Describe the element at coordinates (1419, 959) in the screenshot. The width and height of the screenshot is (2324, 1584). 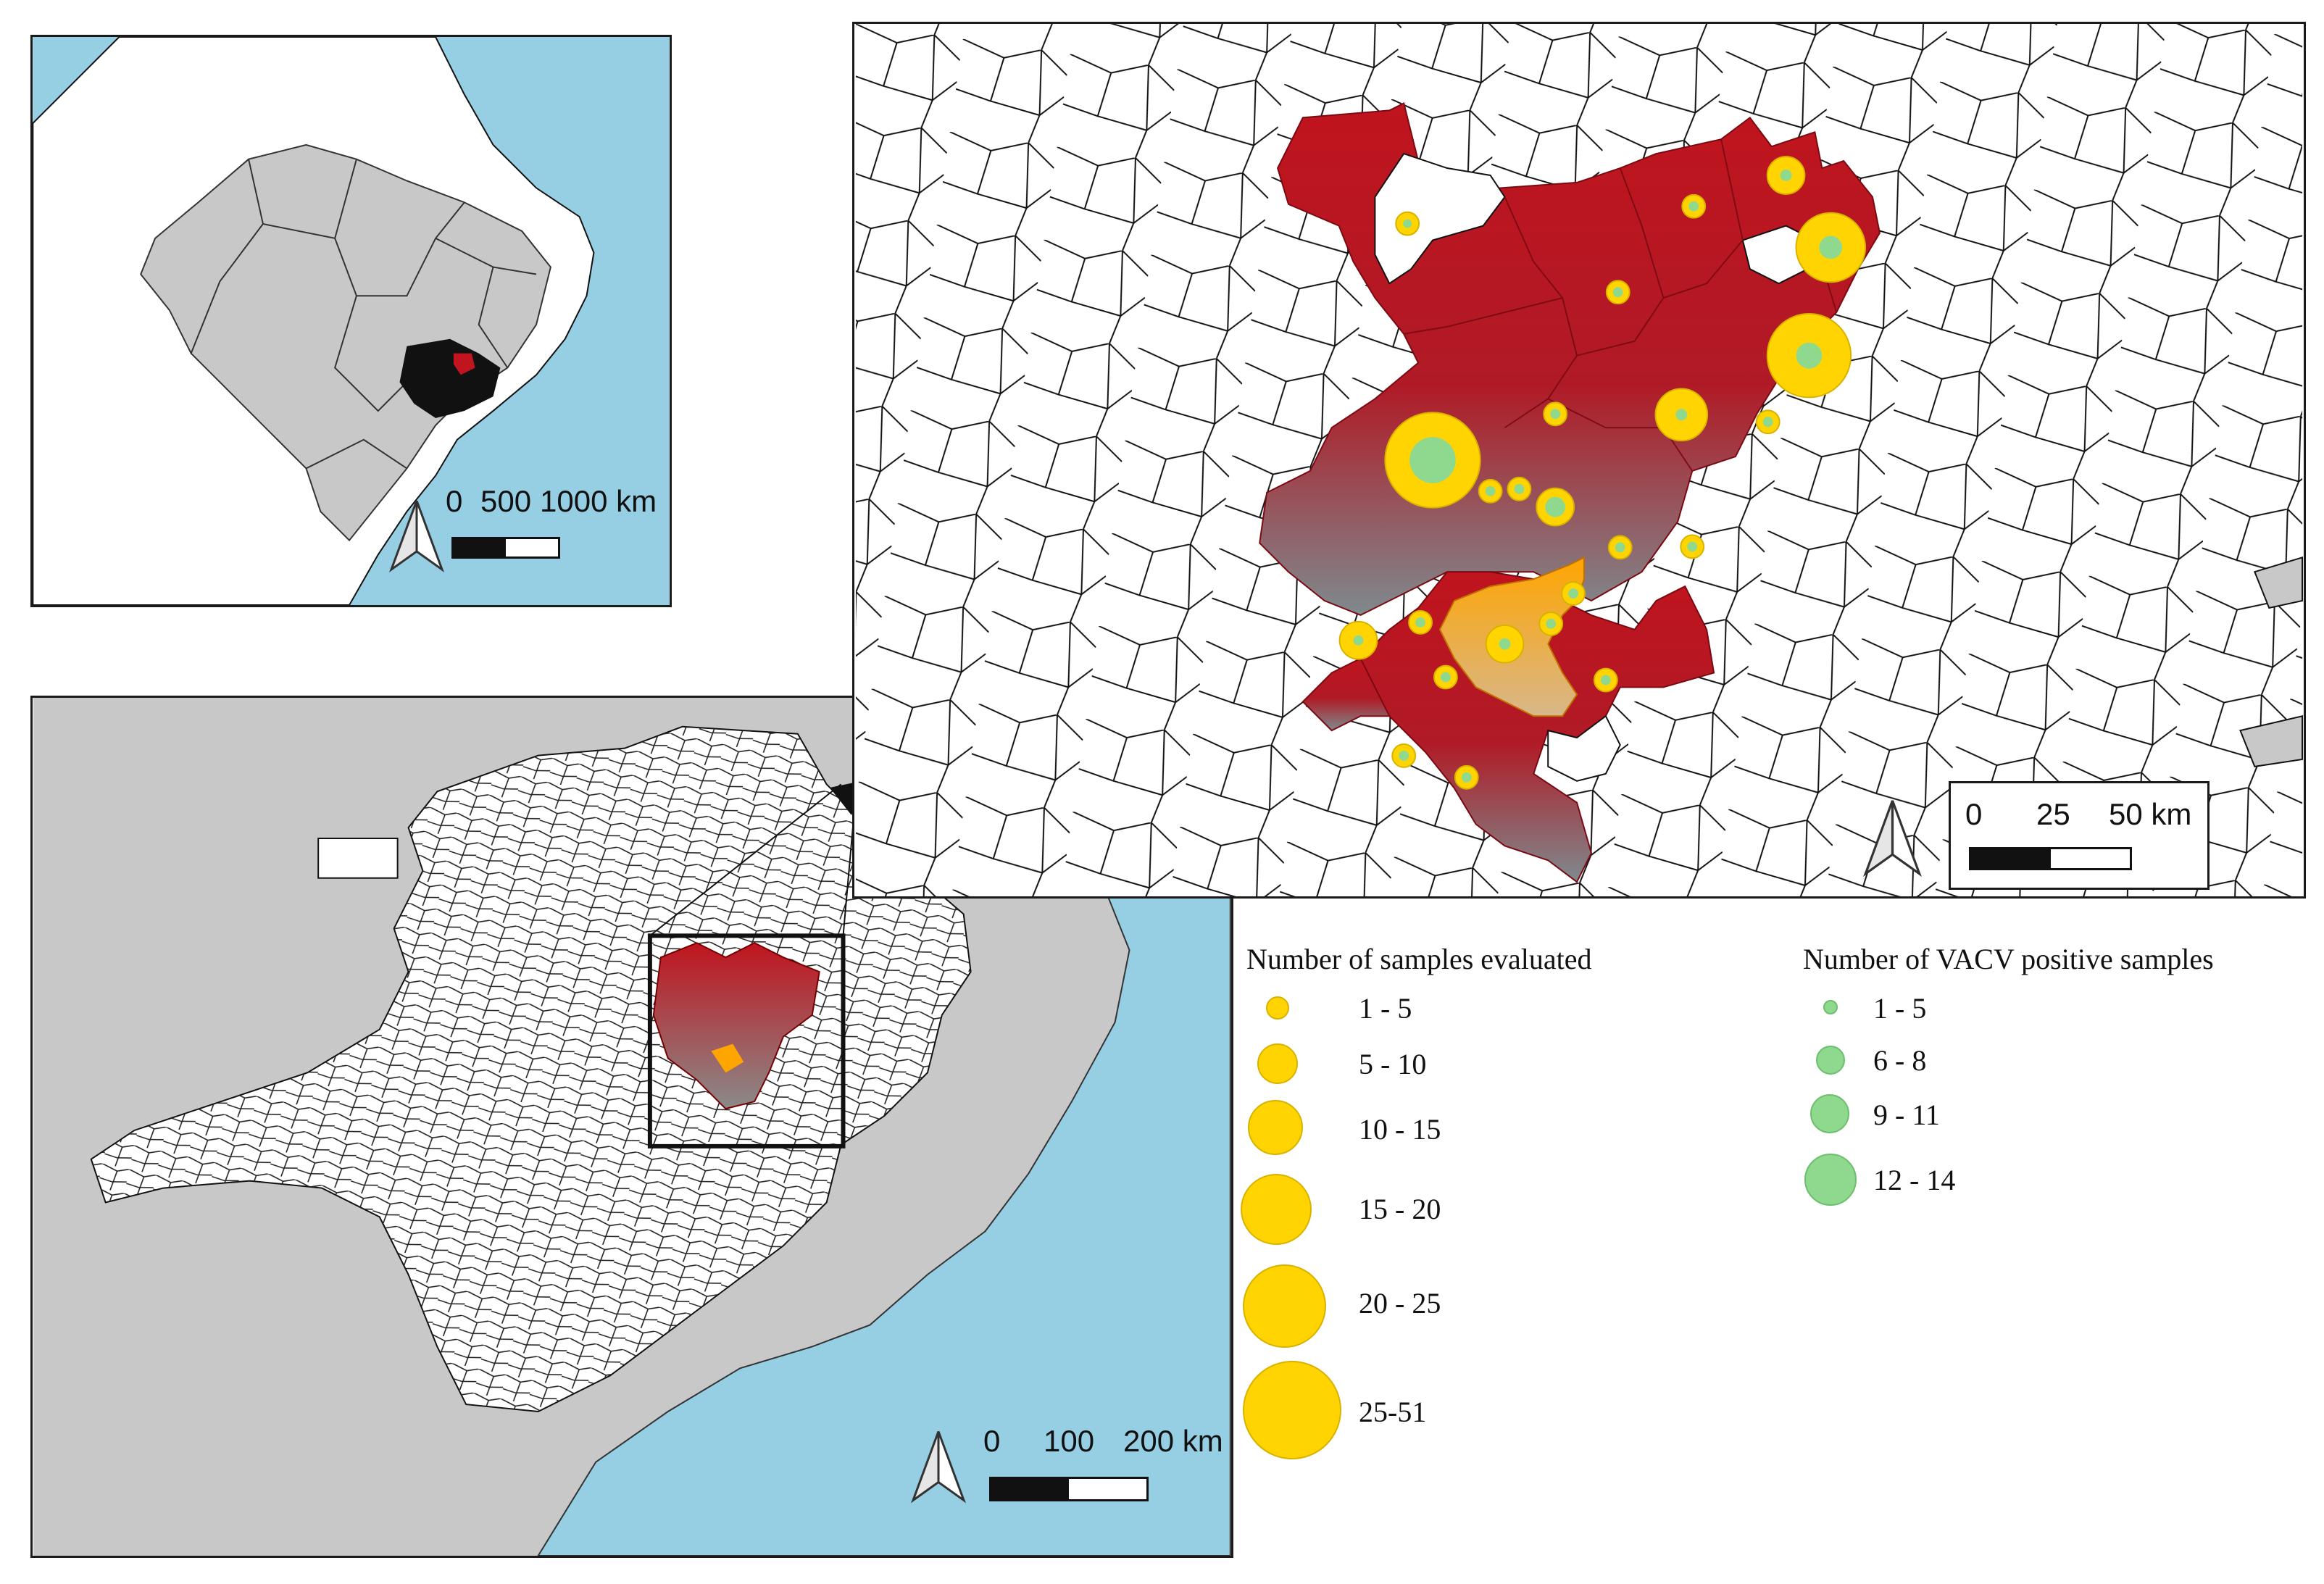
I see `legend-title: Number of samples evaluated` at that location.